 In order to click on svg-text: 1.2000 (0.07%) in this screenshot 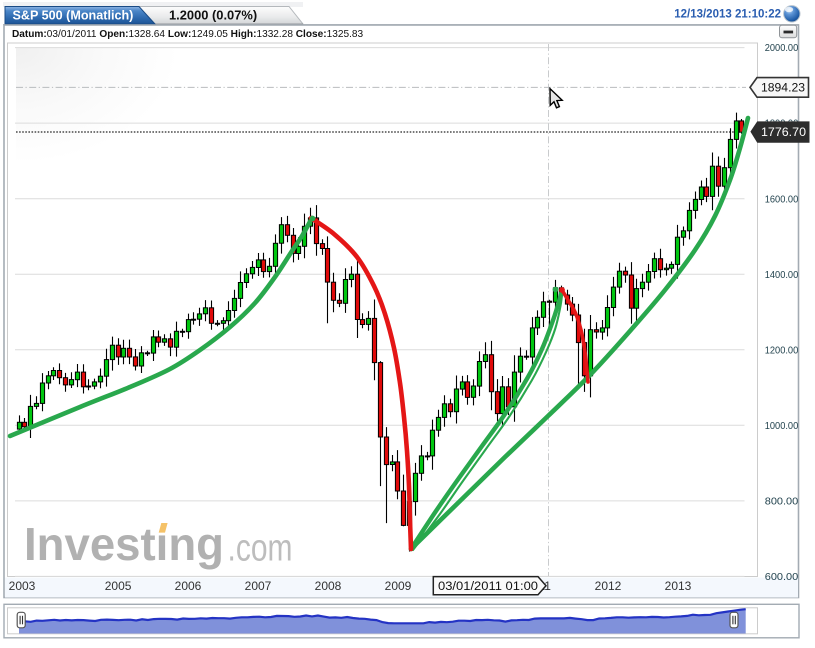, I will do `click(213, 15)`.